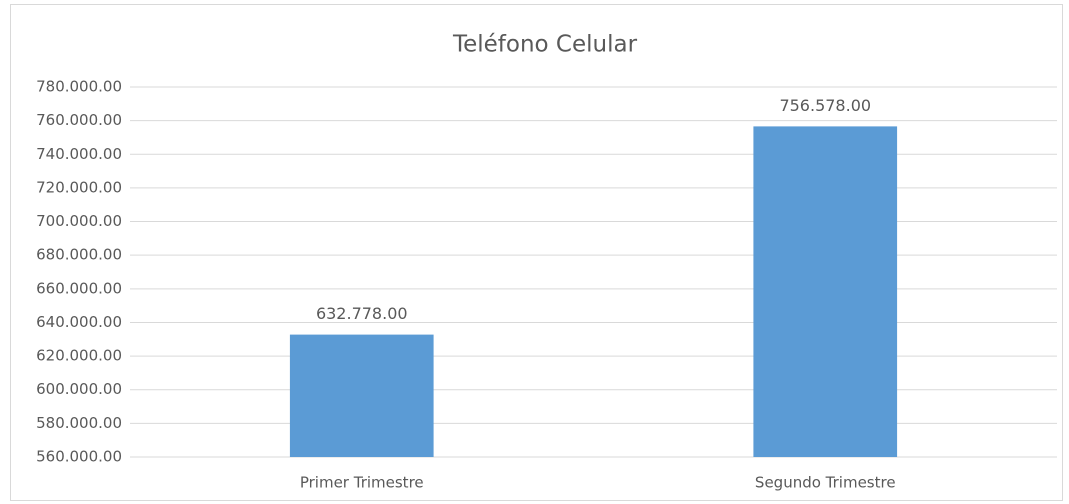  I want to click on y-tick-label: 620.000.00, so click(79, 356).